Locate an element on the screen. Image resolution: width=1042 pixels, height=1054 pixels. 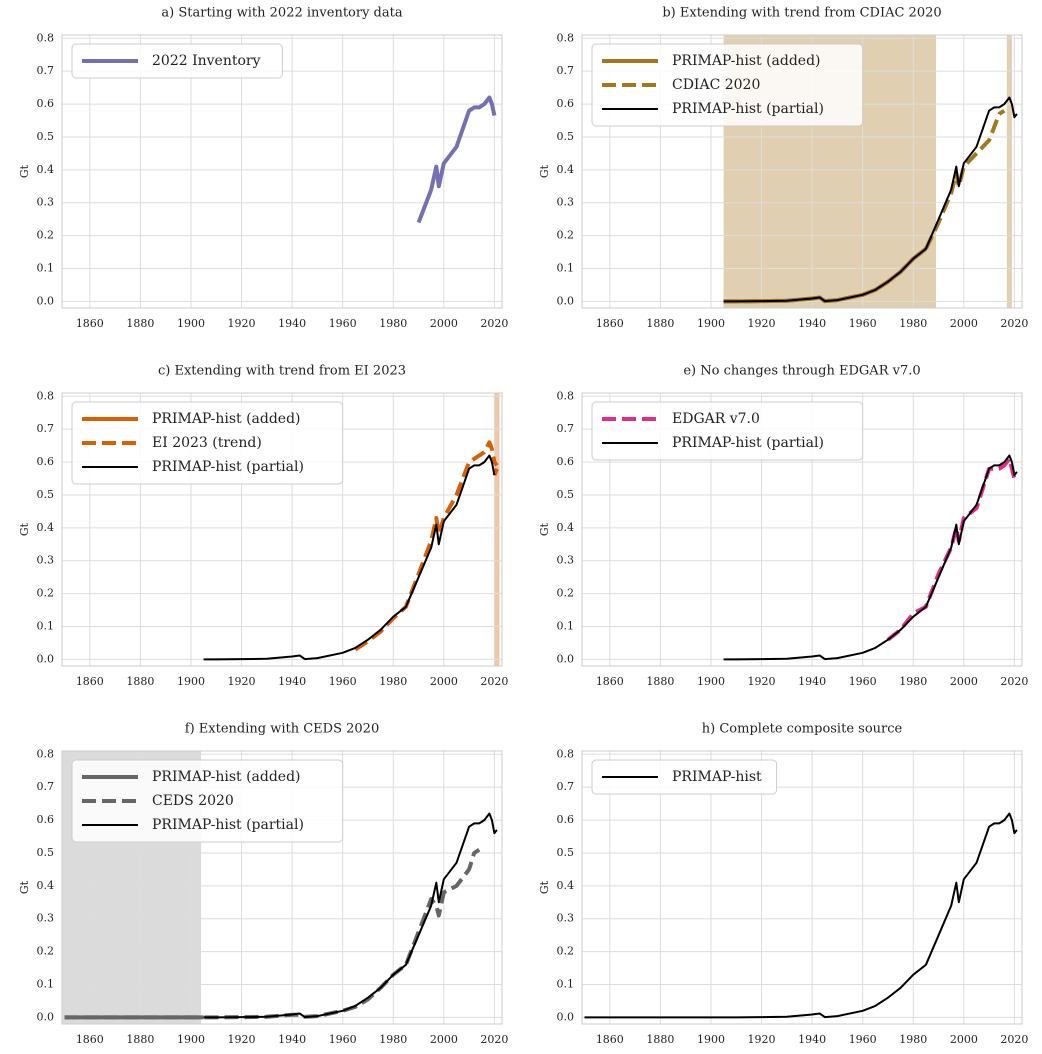
chart-title: h) Complete composite source is located at coordinates (802, 729).